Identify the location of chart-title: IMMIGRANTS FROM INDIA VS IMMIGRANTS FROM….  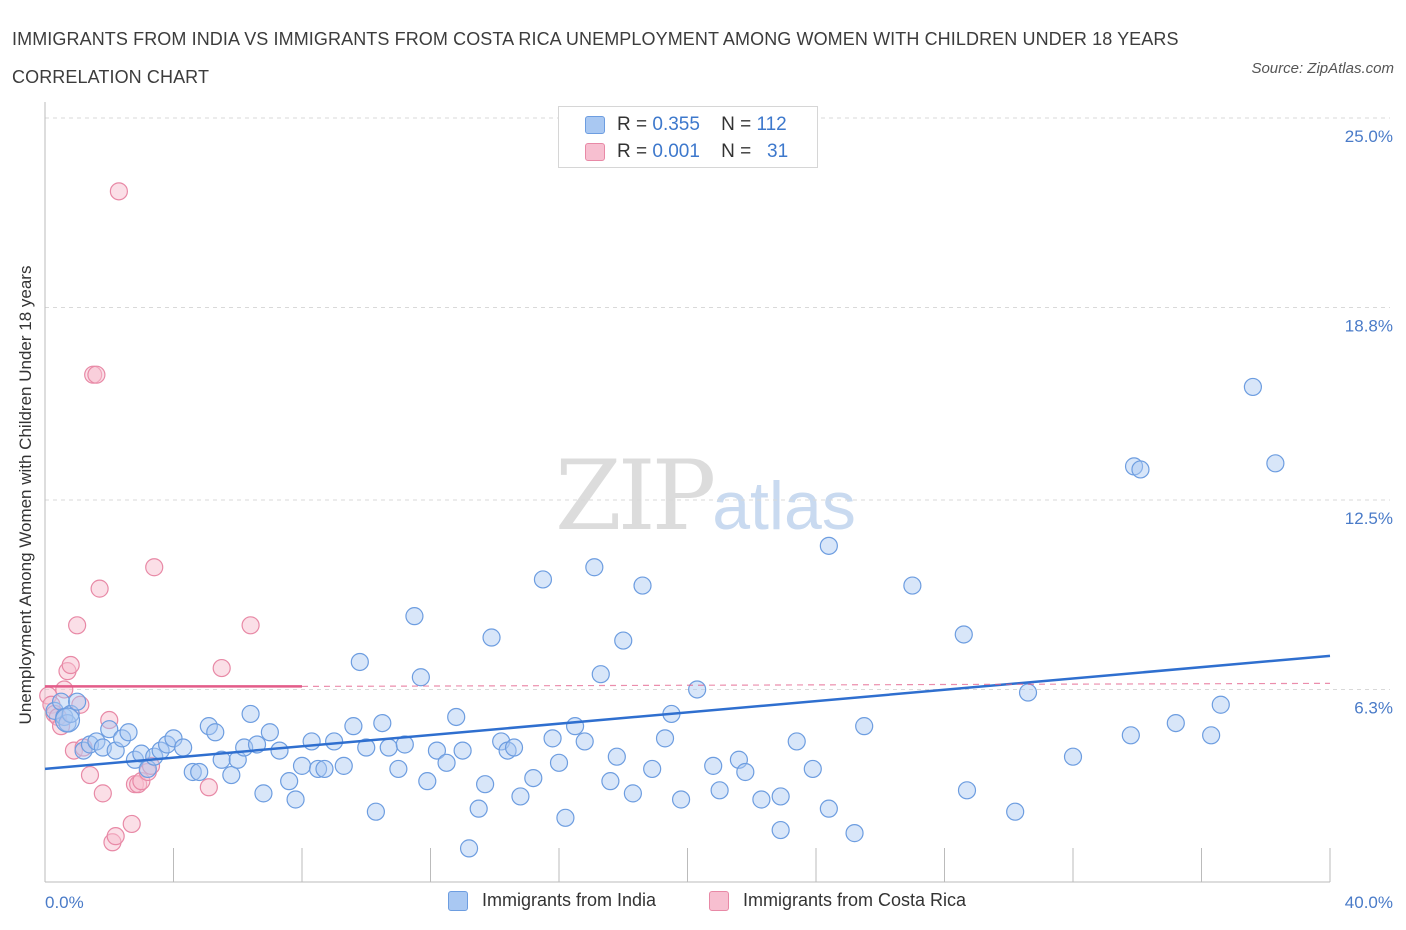
(595, 58).